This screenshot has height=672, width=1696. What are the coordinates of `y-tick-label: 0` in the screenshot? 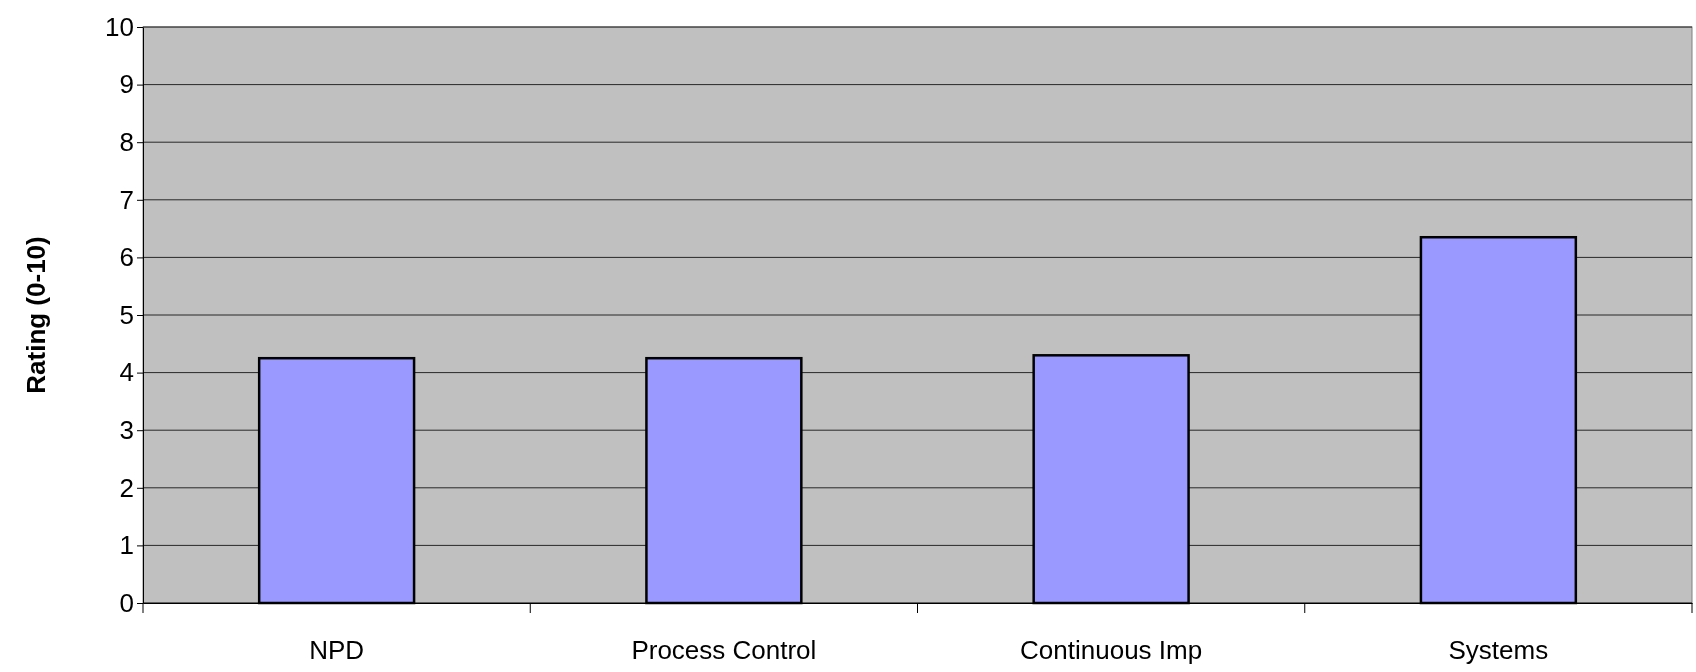 It's located at (126, 602).